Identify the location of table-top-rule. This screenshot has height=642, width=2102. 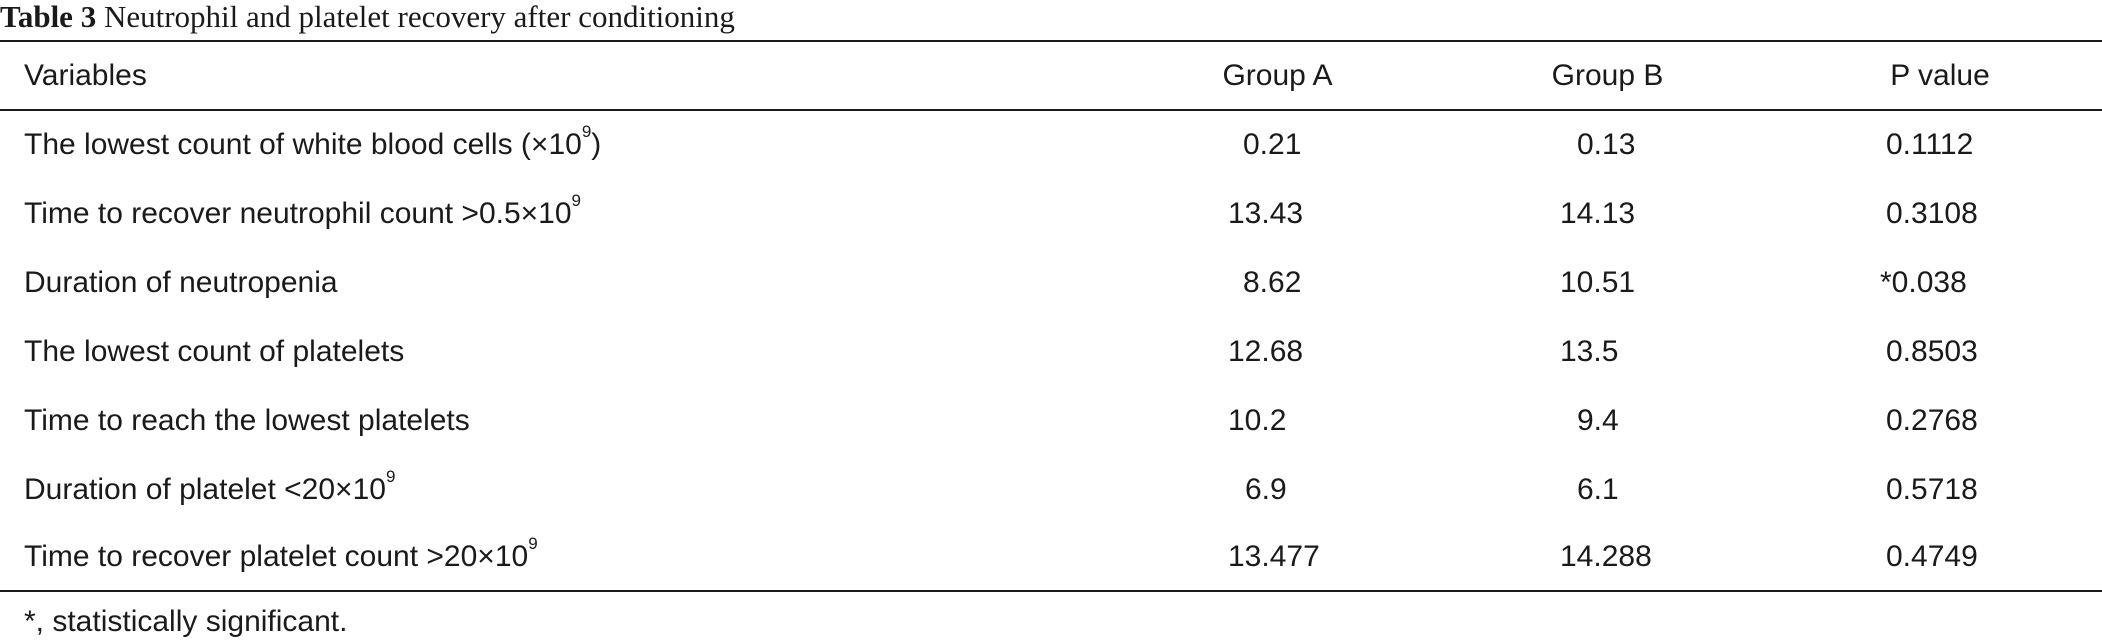
(1051, 41).